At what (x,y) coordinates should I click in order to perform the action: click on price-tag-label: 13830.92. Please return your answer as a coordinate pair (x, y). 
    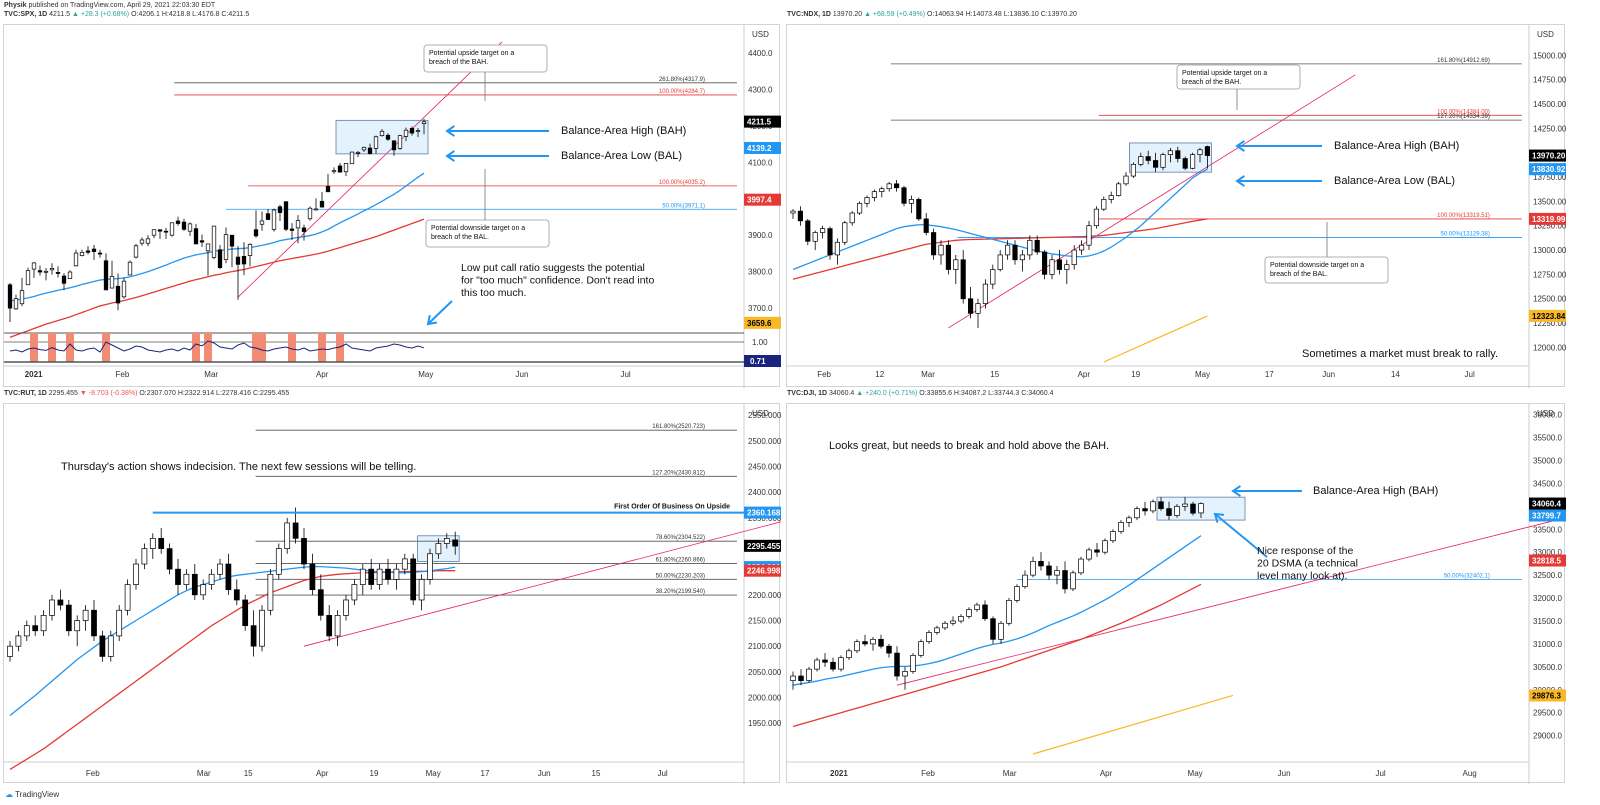
    Looking at the image, I should click on (1549, 169).